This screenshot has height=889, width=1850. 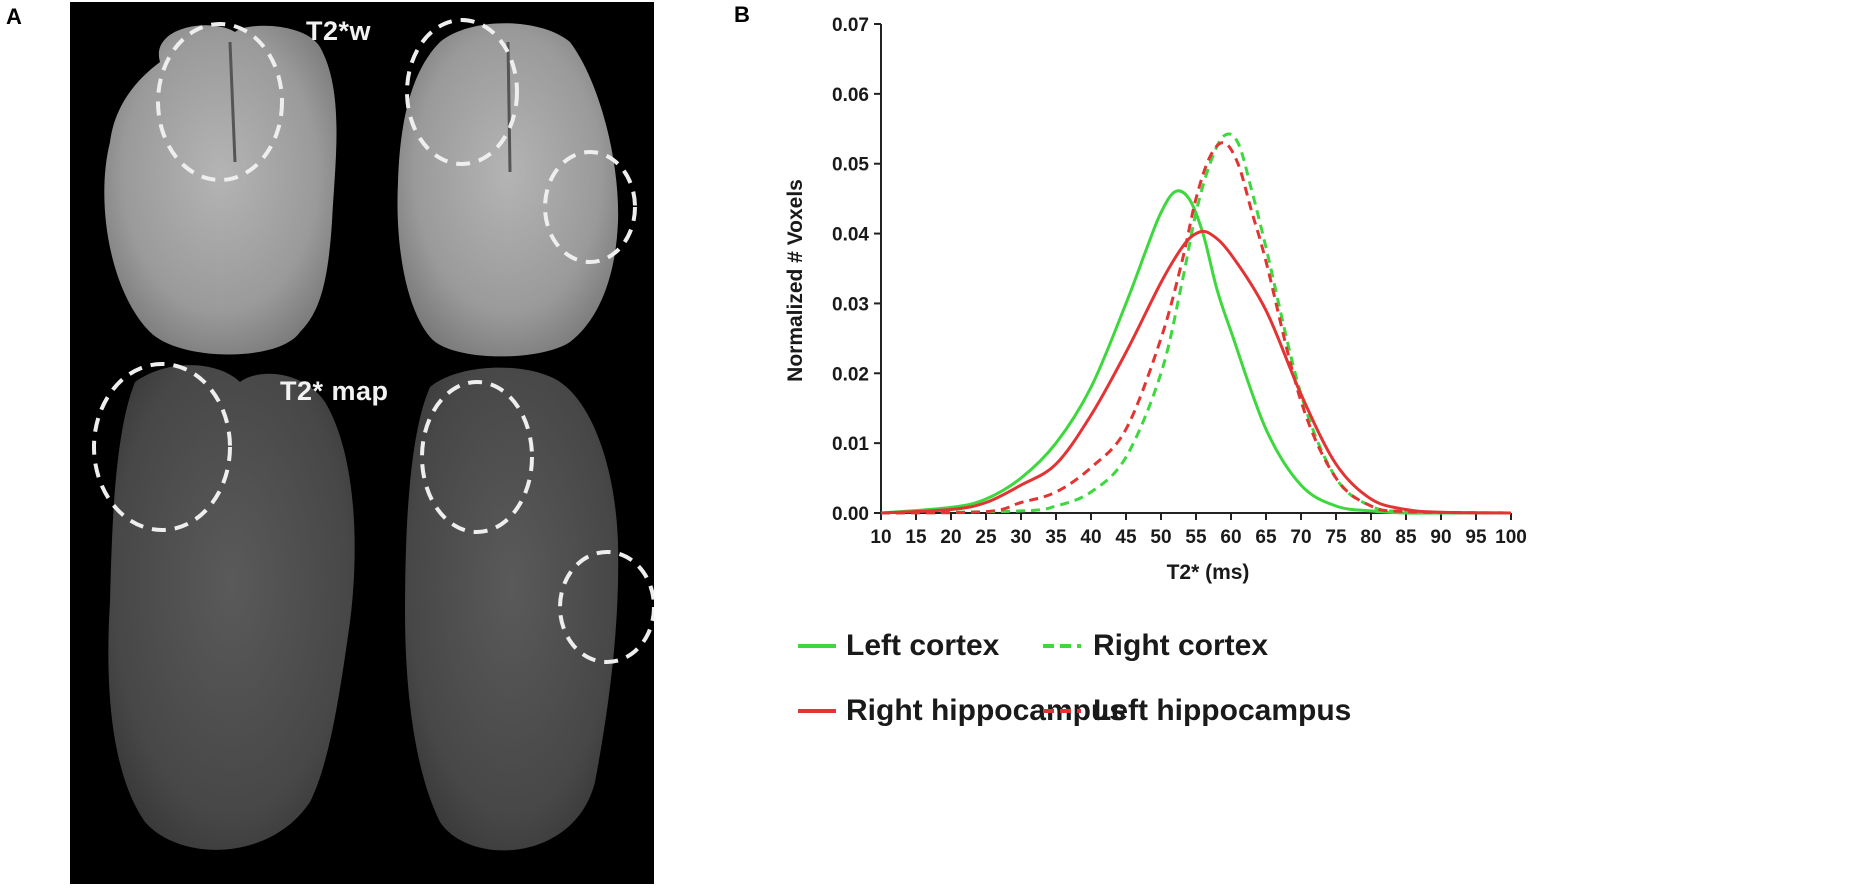 I want to click on y-tick-label: 0.06, so click(x=850, y=95).